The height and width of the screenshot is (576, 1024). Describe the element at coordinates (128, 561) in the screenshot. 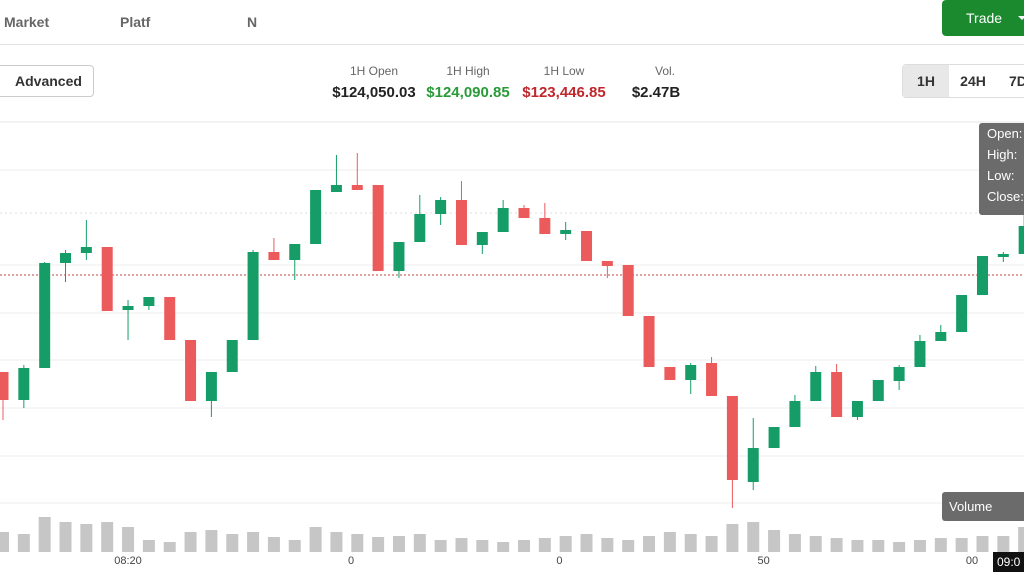

I see `x-tick-label: 08:20` at that location.